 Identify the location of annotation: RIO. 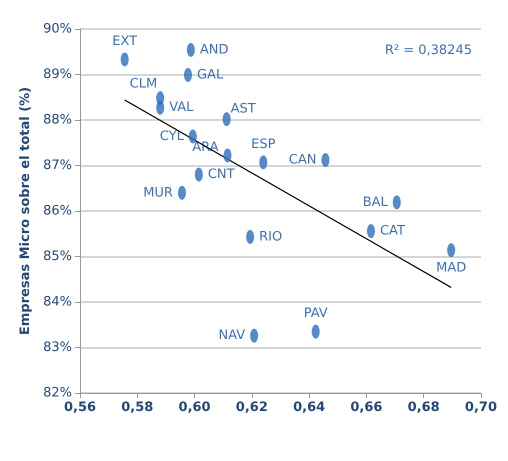
(270, 236).